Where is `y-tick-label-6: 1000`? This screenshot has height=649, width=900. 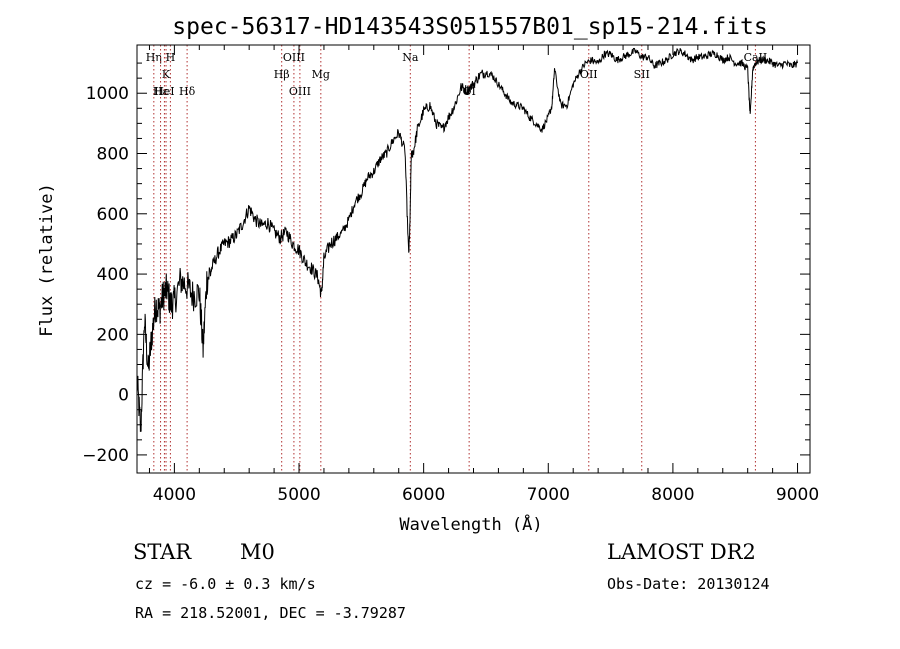 y-tick-label-6: 1000 is located at coordinates (107, 94).